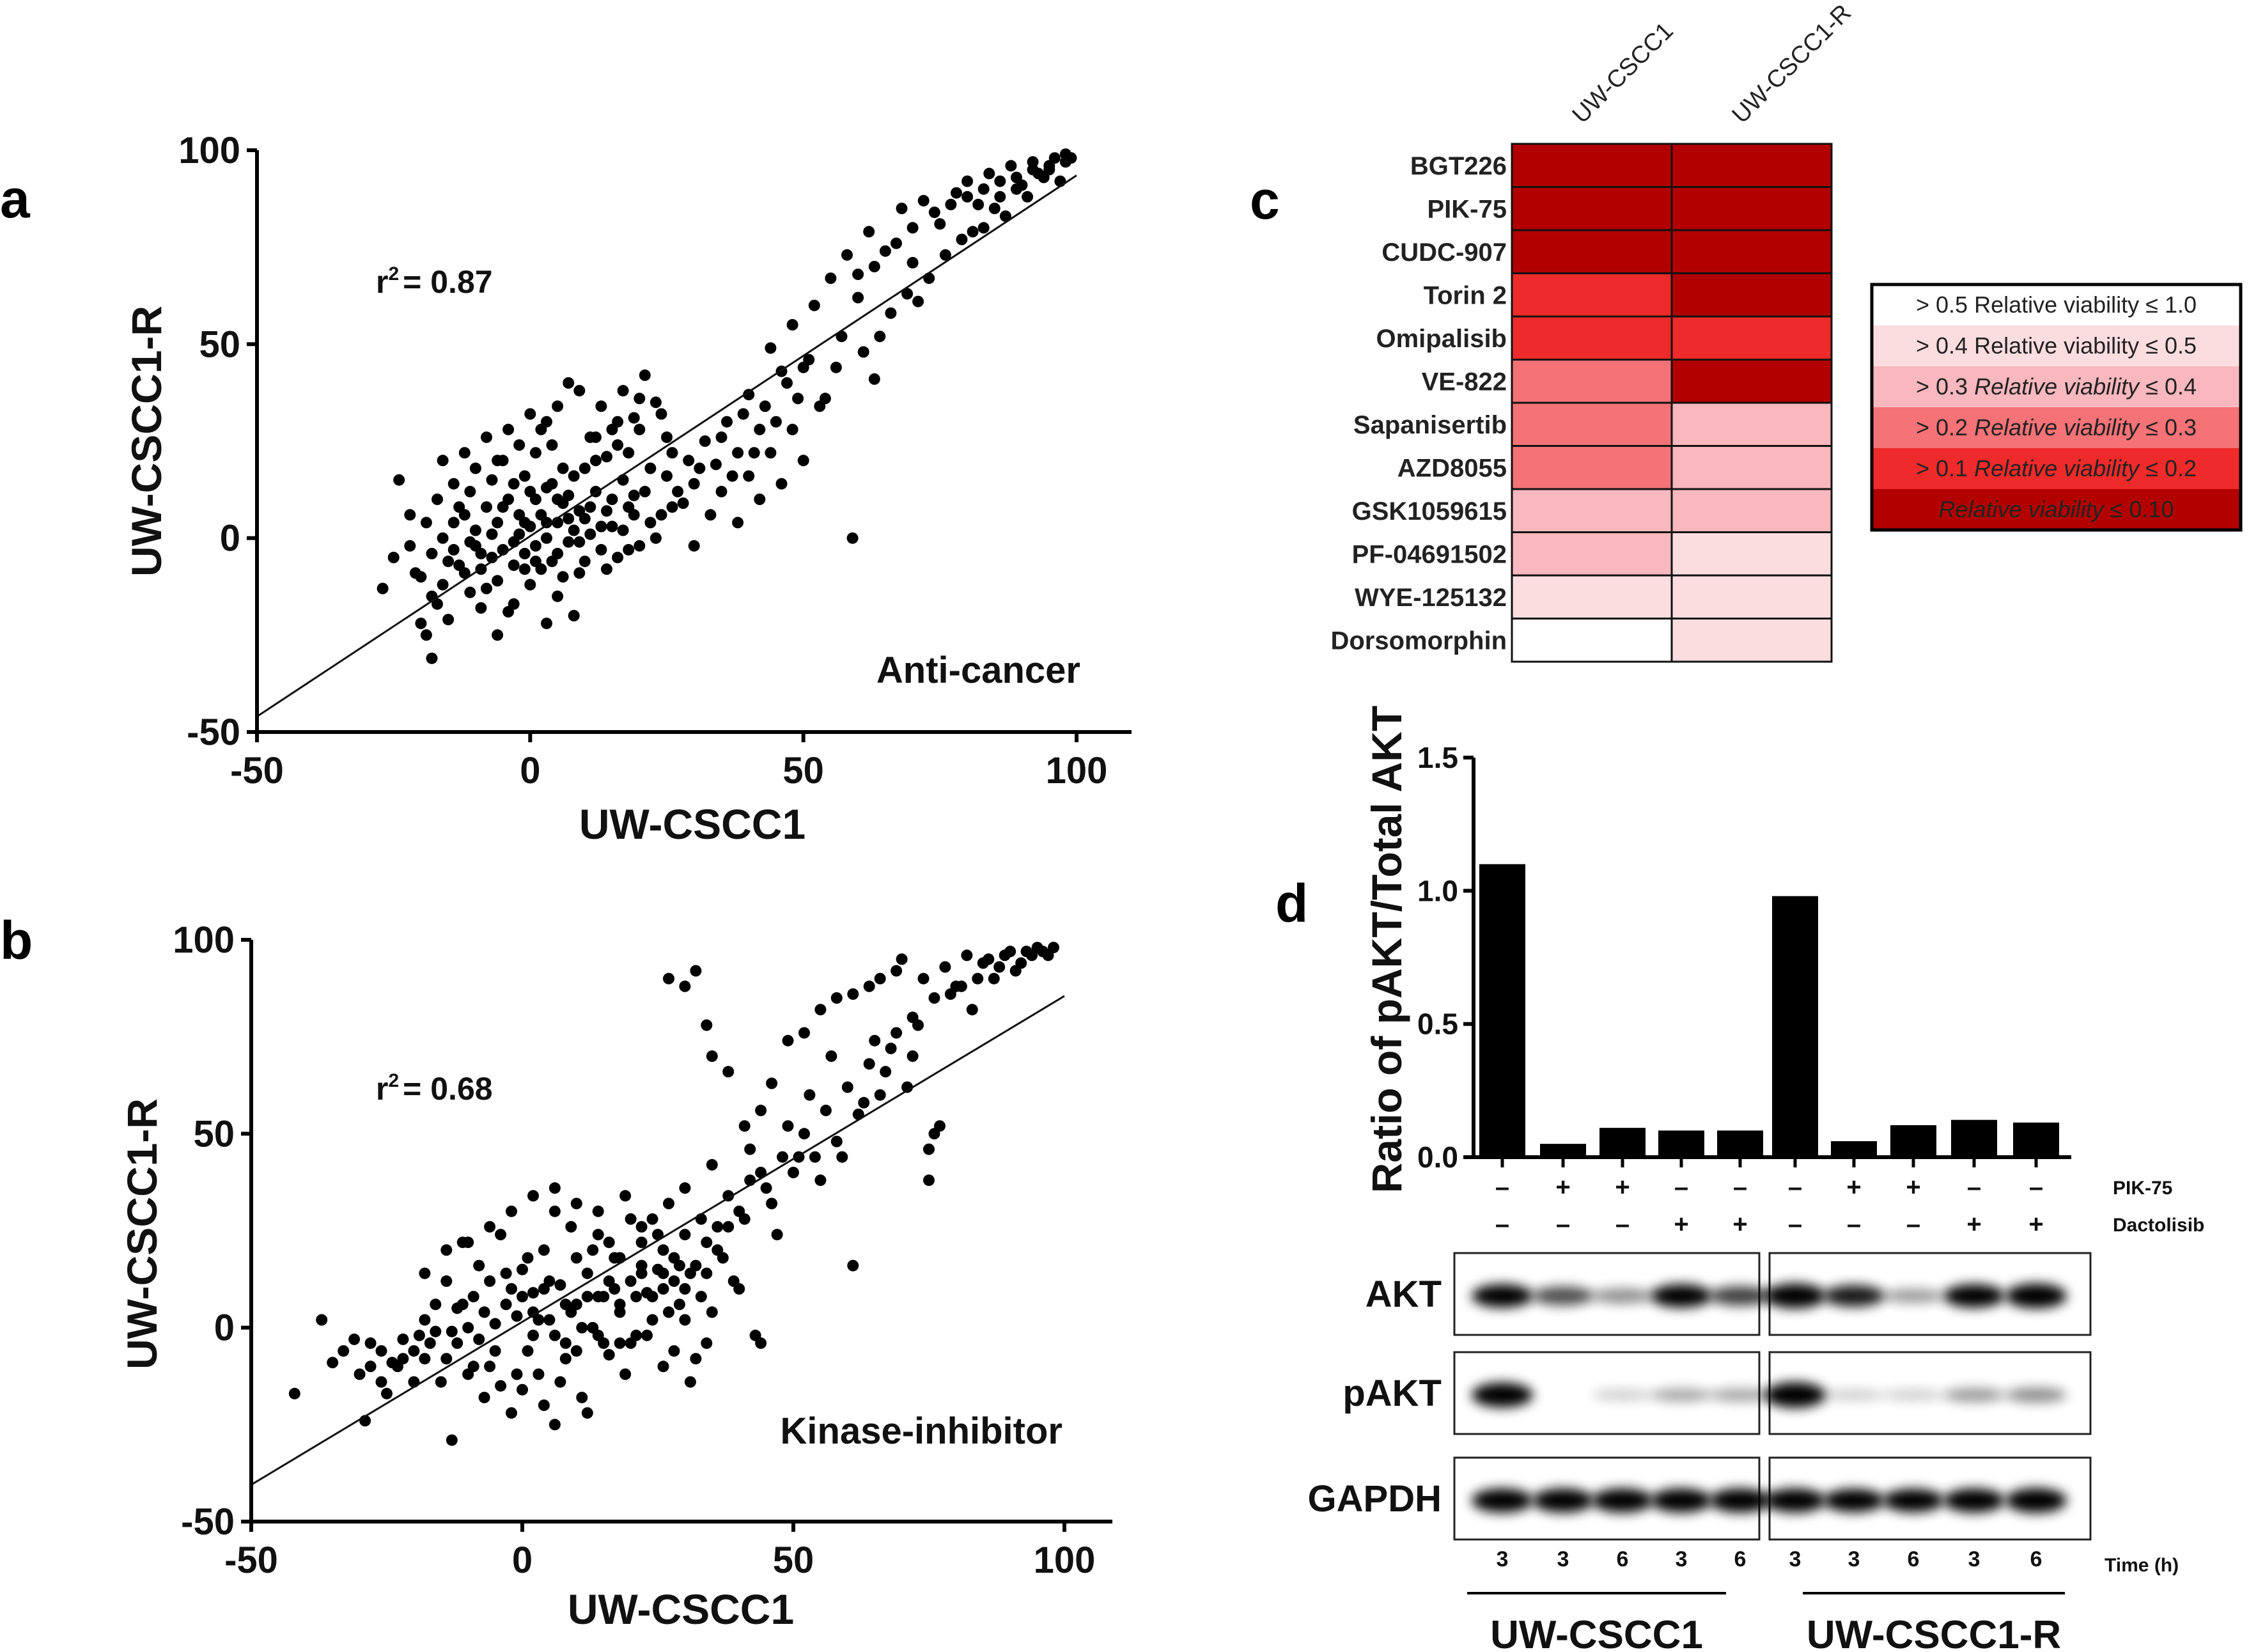 This screenshot has height=1652, width=2249. Describe the element at coordinates (225, 1328) in the screenshot. I see `y-tick-label: 0` at that location.